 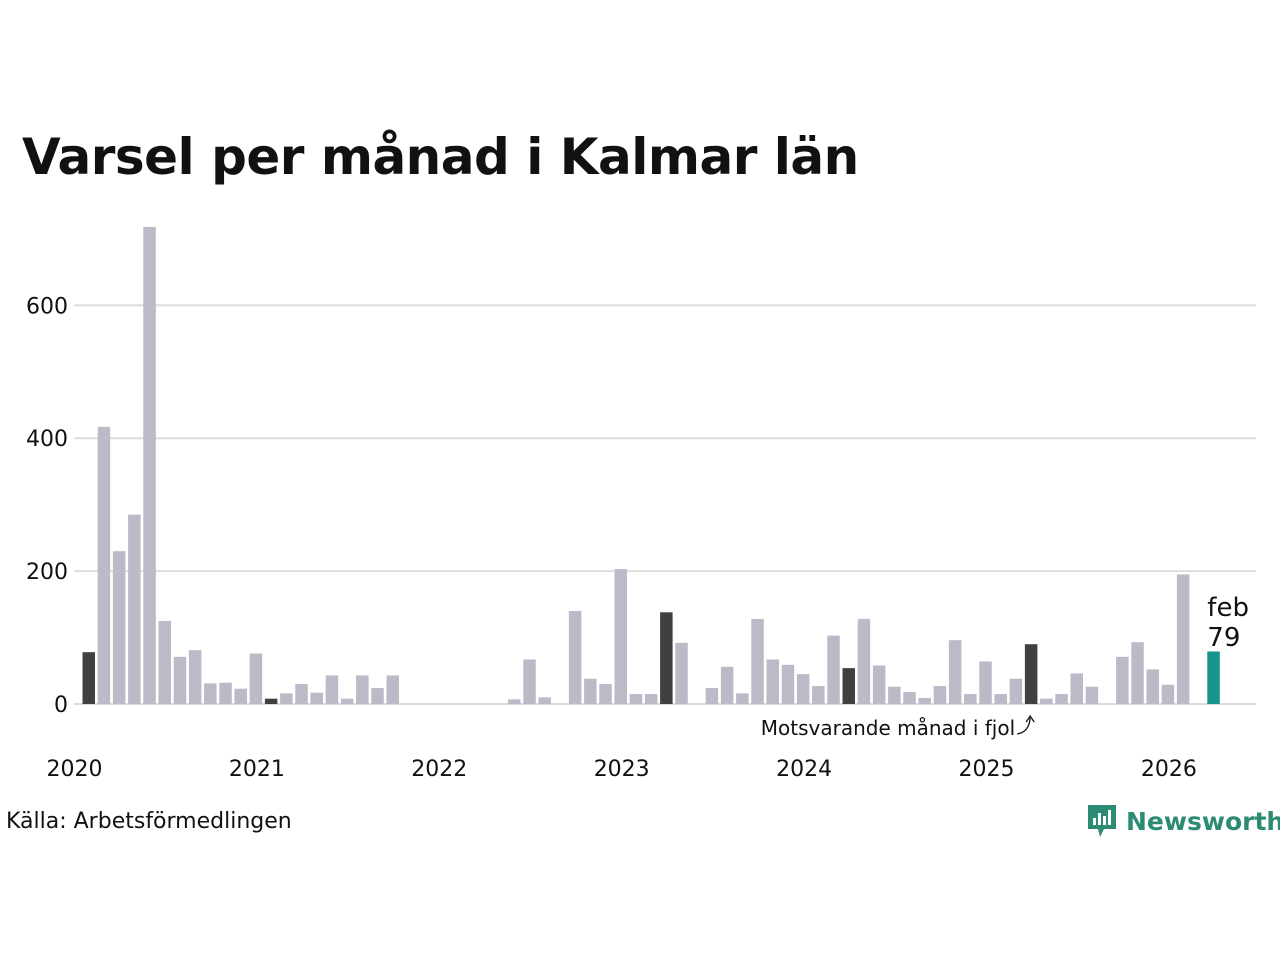 I want to click on x-tick-label: 2020, so click(x=75, y=769).